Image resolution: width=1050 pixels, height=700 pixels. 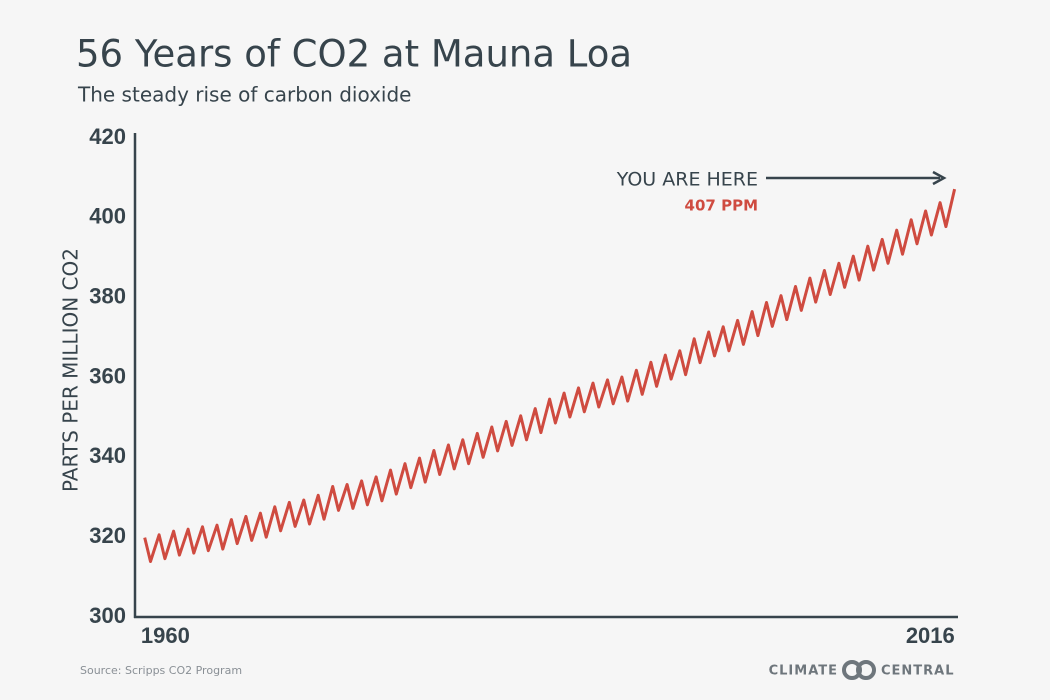 What do you see at coordinates (107, 136) in the screenshot?
I see `y-tick-label: 420` at bounding box center [107, 136].